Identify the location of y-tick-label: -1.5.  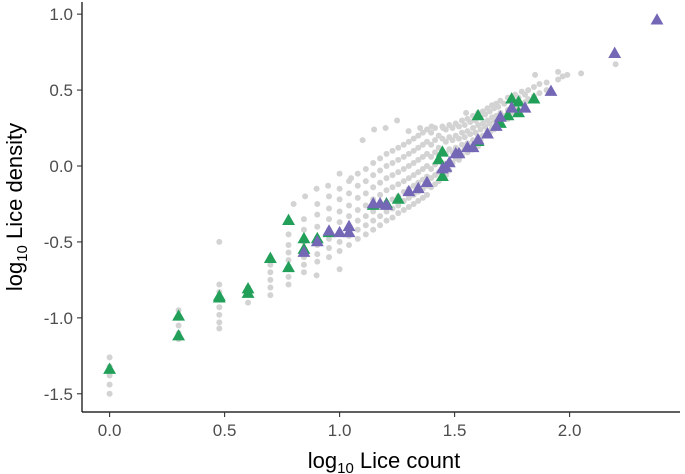
(58, 394).